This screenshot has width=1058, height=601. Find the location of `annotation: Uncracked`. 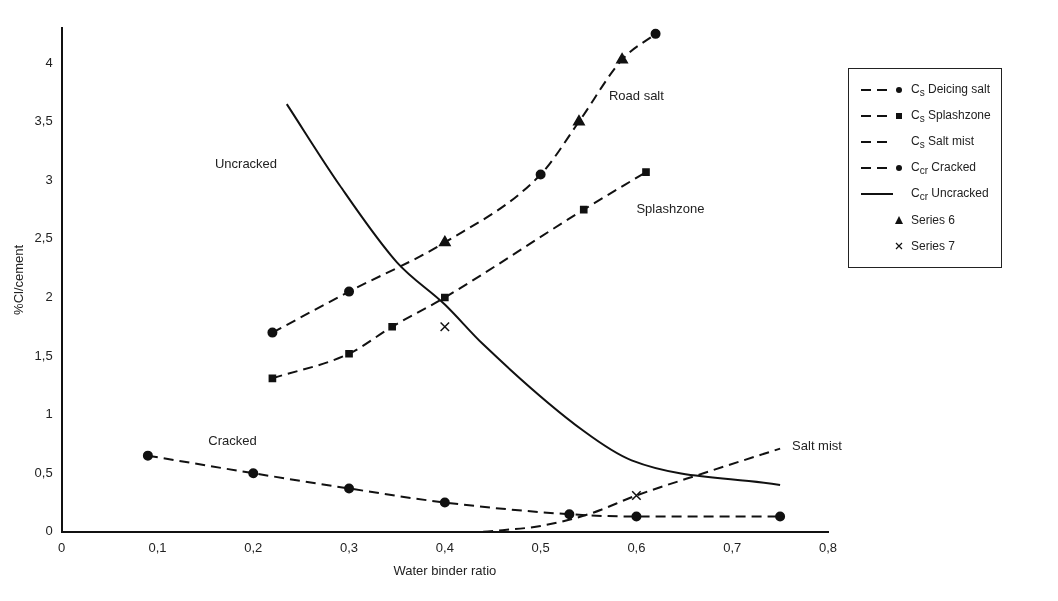

annotation: Uncracked is located at coordinates (246, 163).